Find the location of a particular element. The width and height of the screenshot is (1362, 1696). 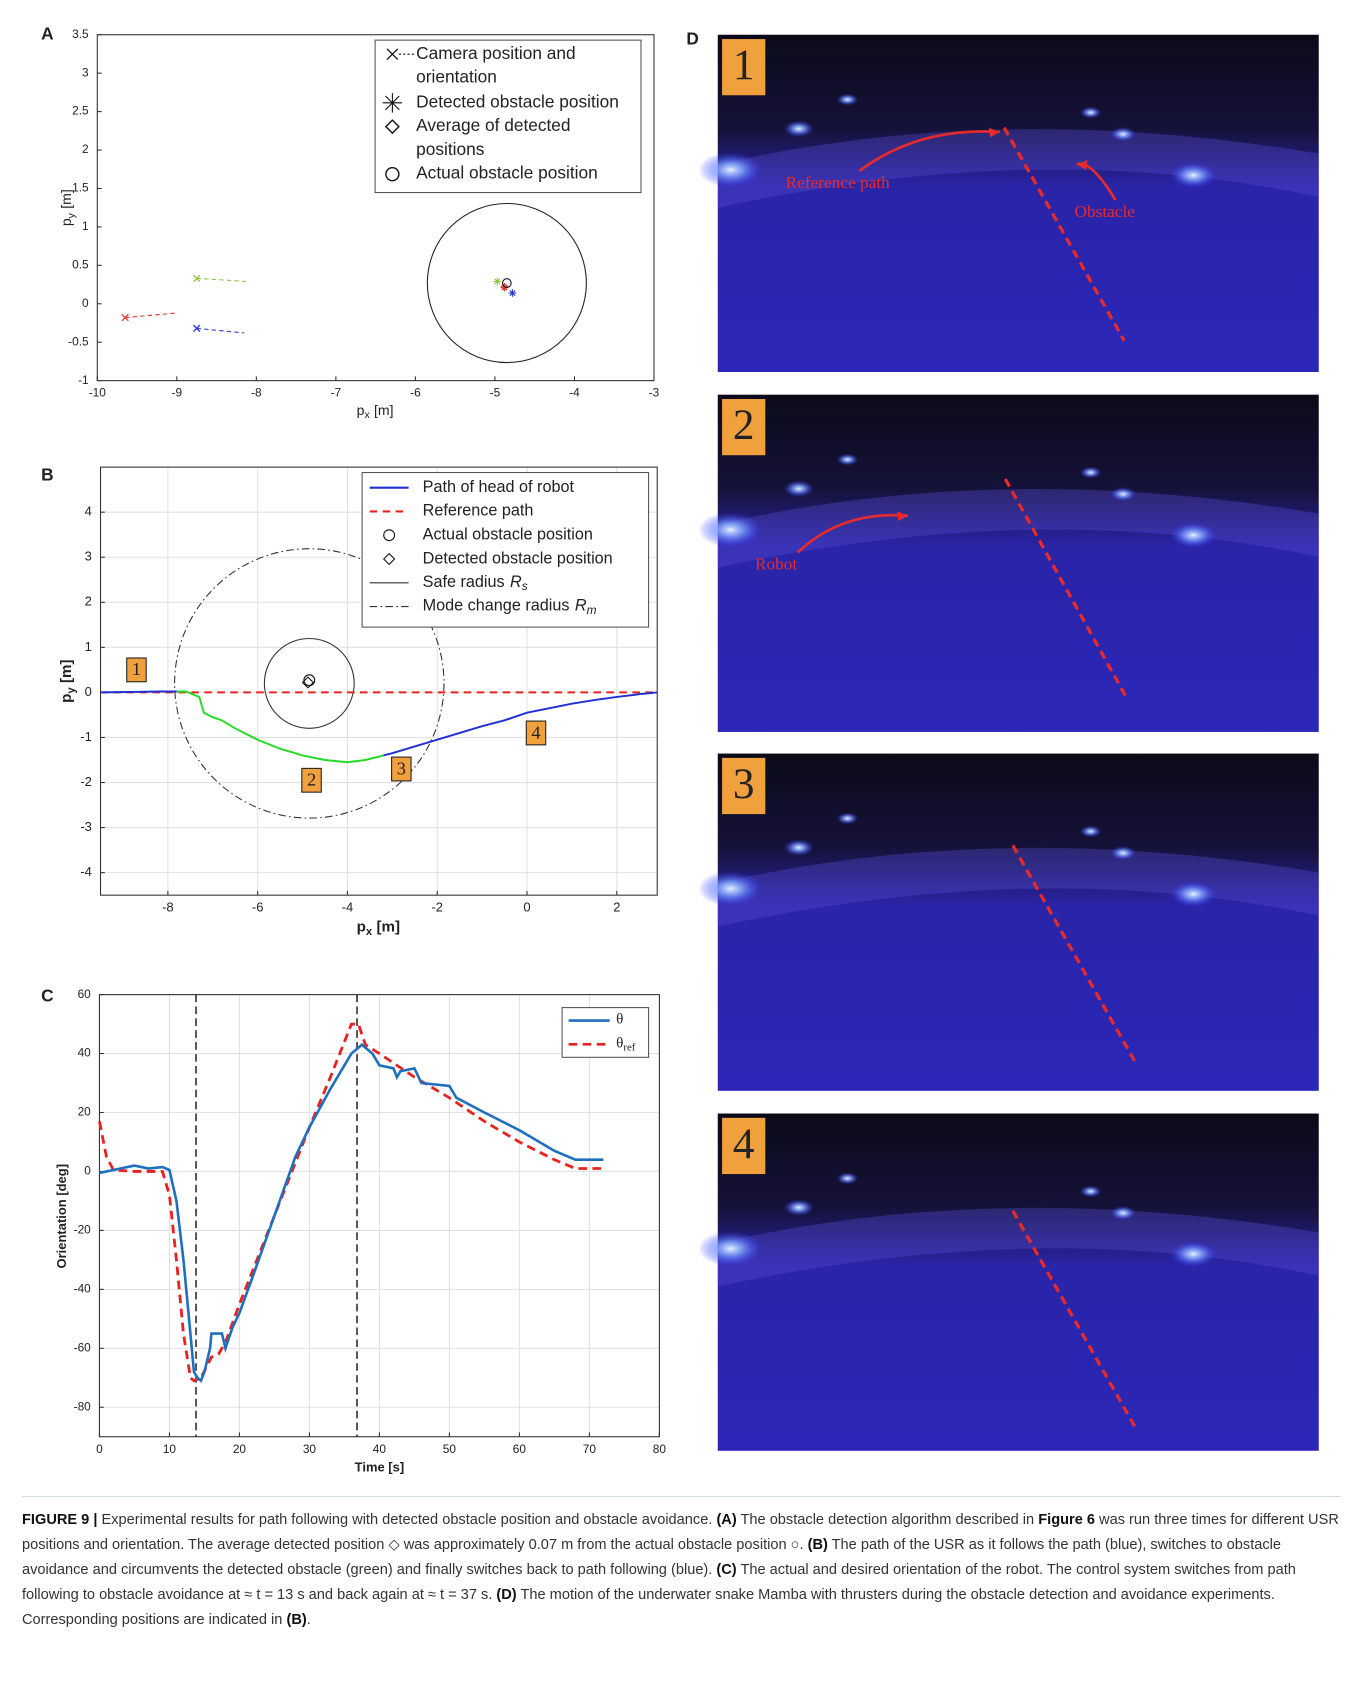

legend-label: Average of detected is located at coordinates (493, 125).